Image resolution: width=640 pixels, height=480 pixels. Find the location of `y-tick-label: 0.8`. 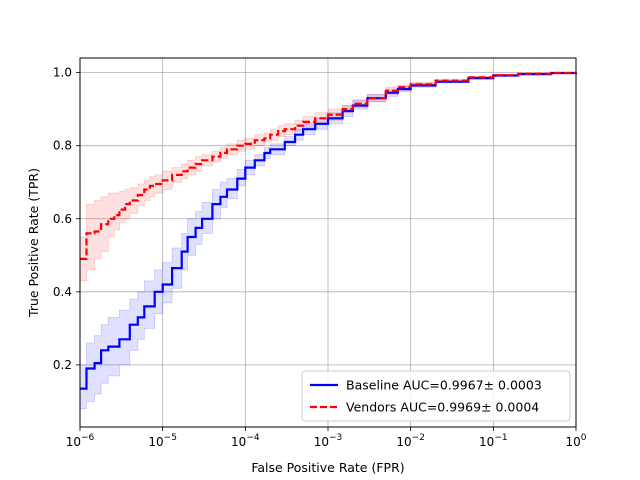

y-tick-label: 0.8 is located at coordinates (62, 146).